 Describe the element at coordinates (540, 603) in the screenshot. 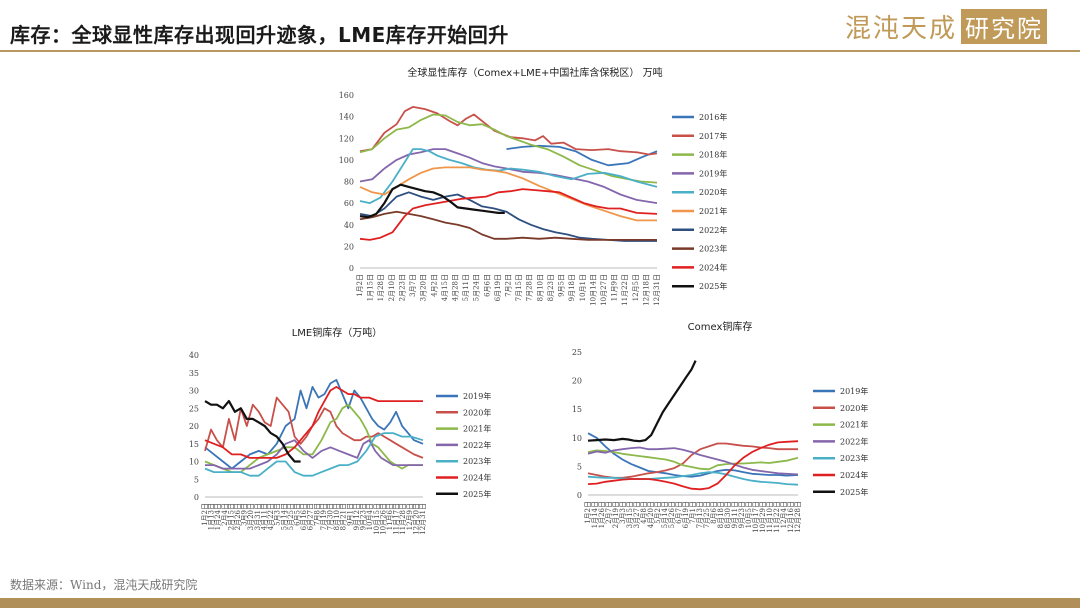

I see `footer-bar` at that location.